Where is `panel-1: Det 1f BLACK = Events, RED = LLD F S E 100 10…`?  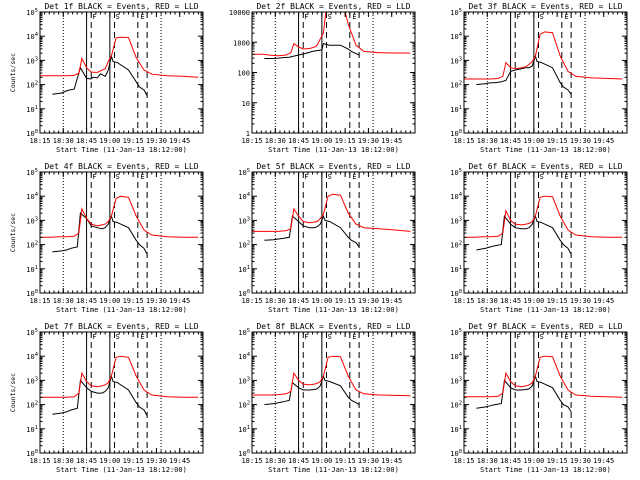 panel-1: Det 1f BLACK = Events, RED = LLD F S E 100 10… is located at coordinates (106, 78).